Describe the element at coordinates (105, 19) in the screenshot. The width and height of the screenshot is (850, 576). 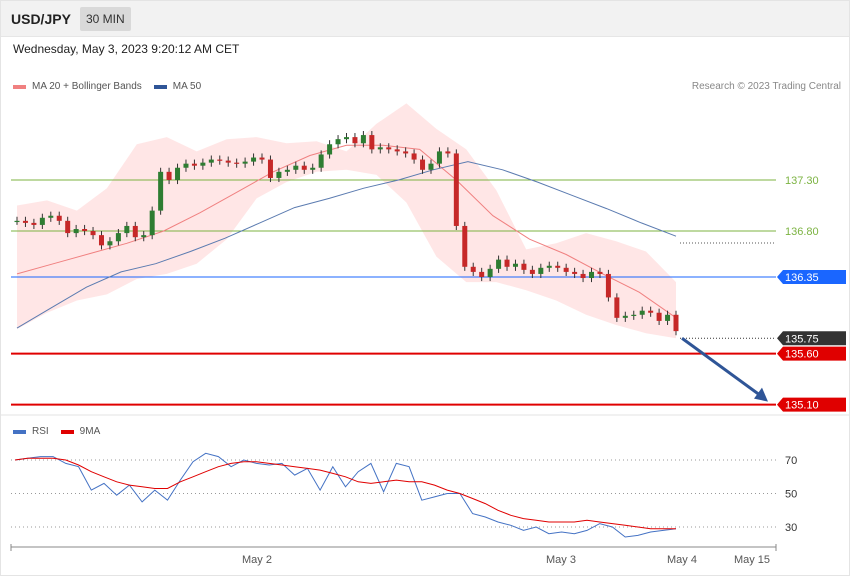
I see `timeframe-badge: 30 MIN` at that location.